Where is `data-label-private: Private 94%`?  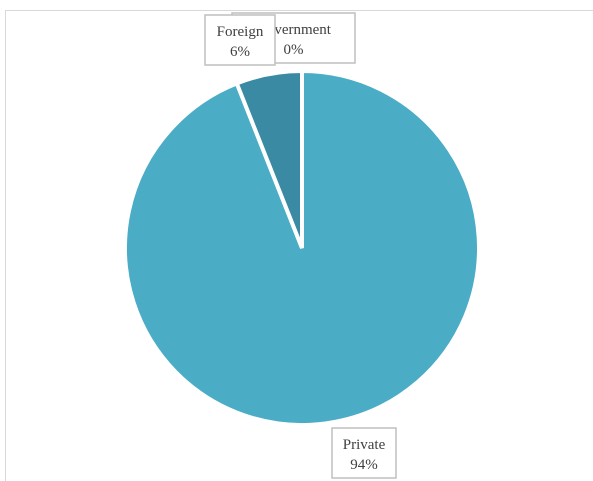 data-label-private: Private 94% is located at coordinates (364, 453).